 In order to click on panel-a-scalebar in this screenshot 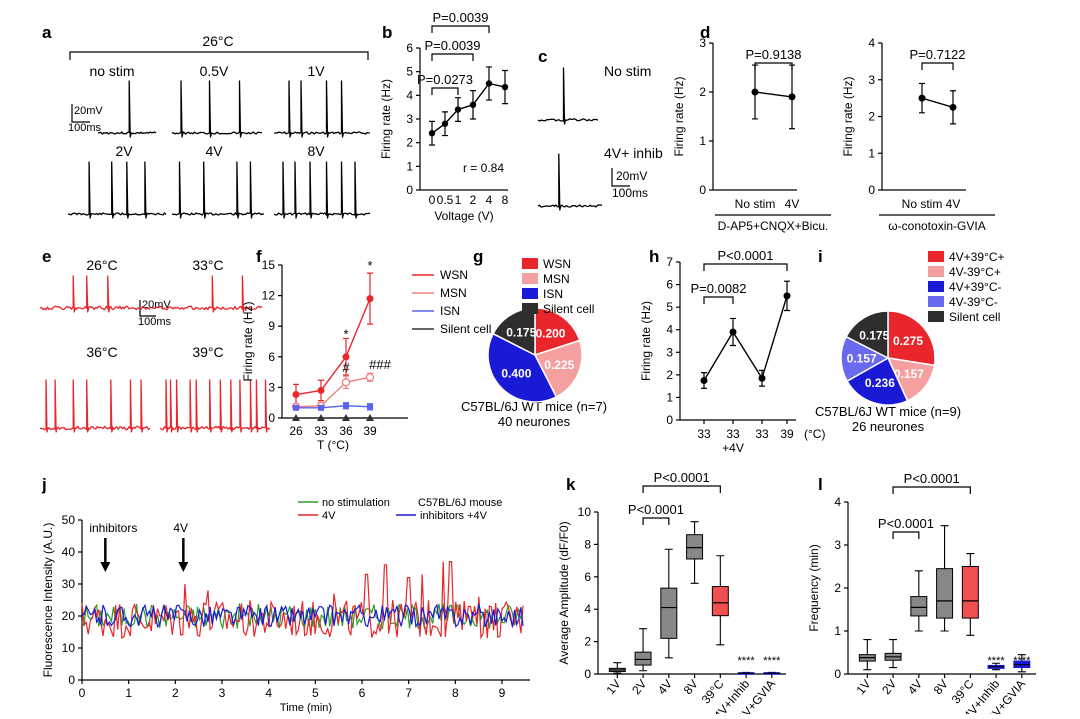, I will do `click(80, 113)`.